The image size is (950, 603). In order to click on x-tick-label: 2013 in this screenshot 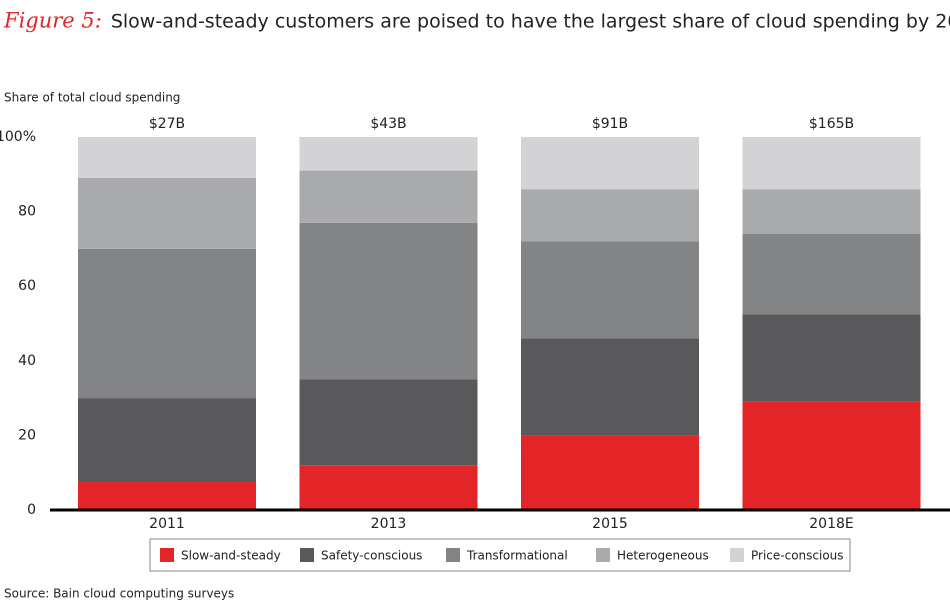, I will do `click(389, 524)`.